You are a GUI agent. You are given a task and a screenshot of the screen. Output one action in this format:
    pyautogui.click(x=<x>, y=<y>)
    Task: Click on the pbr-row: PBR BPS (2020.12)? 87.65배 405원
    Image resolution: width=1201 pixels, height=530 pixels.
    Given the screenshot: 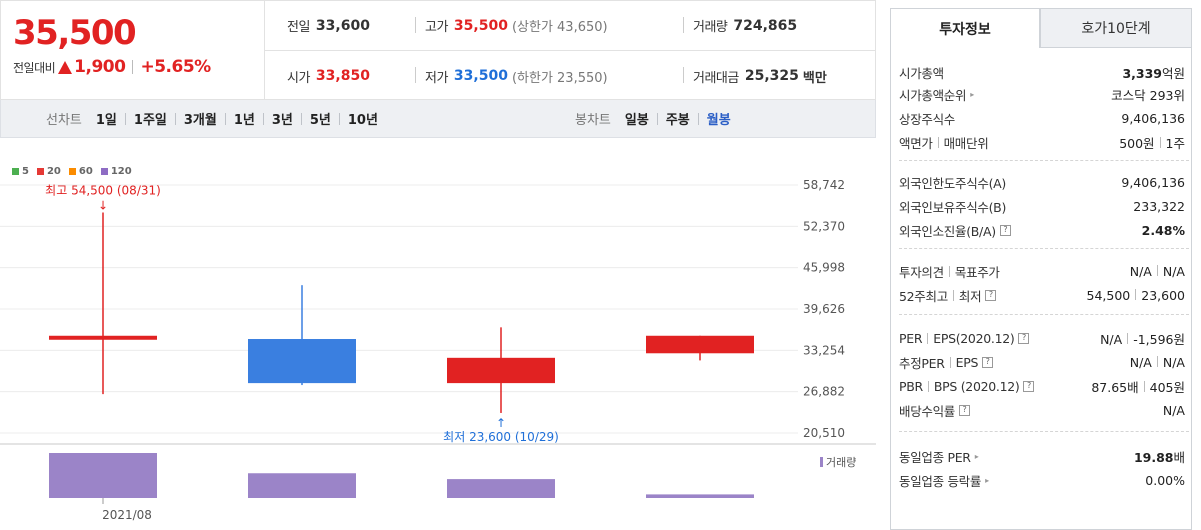 What is the action you would take?
    pyautogui.click(x=1042, y=386)
    